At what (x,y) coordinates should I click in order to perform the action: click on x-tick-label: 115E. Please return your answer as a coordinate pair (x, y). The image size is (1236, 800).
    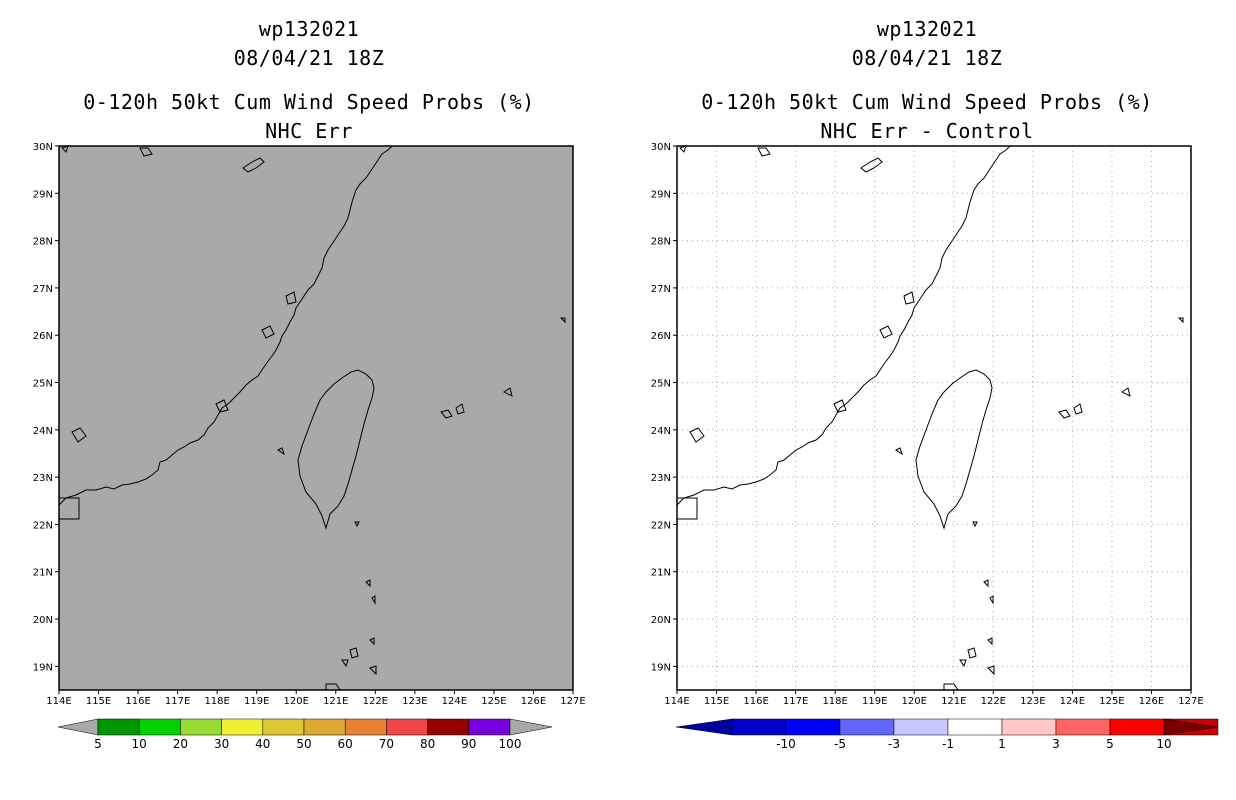
    Looking at the image, I should click on (716, 701).